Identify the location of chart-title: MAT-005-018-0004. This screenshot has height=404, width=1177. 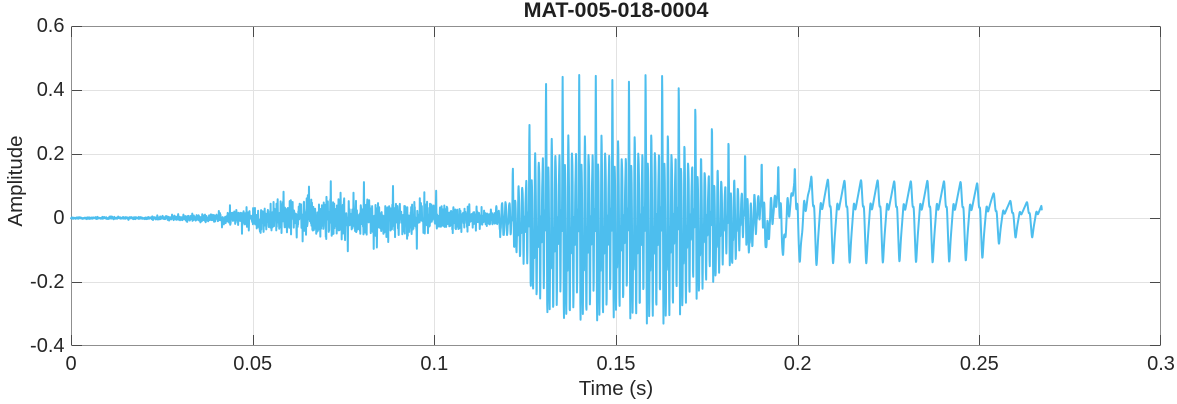
(616, 11).